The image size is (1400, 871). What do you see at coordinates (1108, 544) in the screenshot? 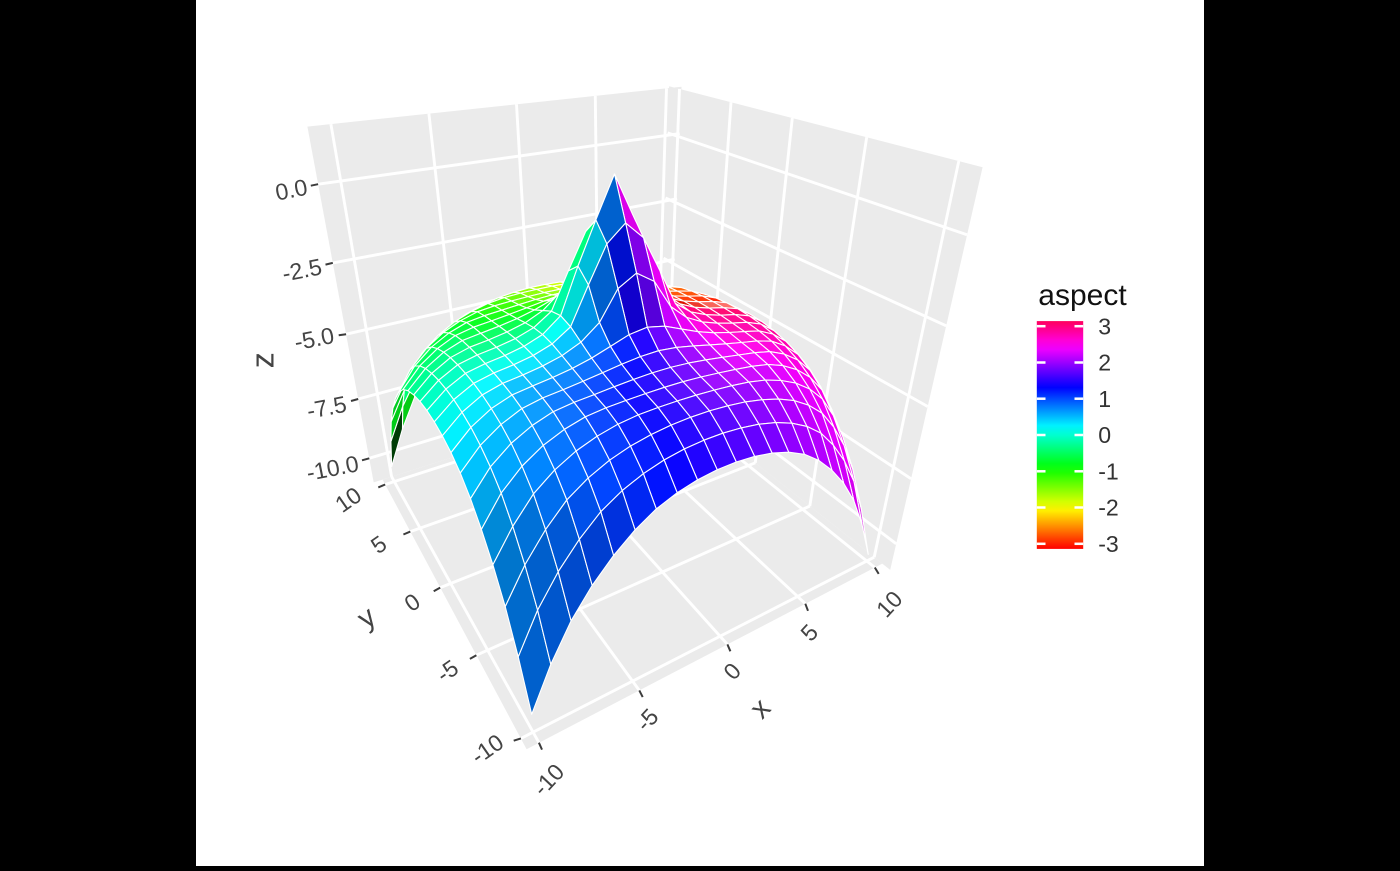
I see `svg-text: -3` at bounding box center [1108, 544].